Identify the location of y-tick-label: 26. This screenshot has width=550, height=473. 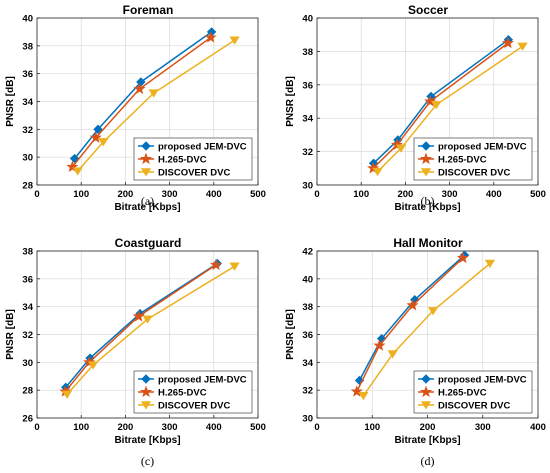
(27, 419).